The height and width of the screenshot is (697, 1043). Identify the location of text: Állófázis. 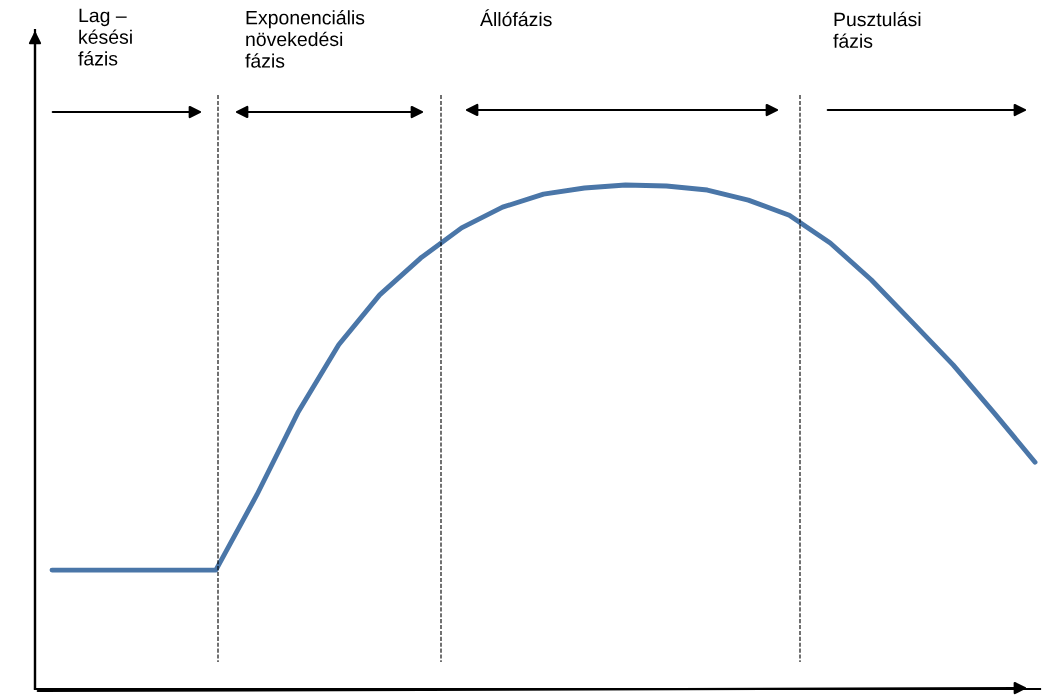
(516, 18).